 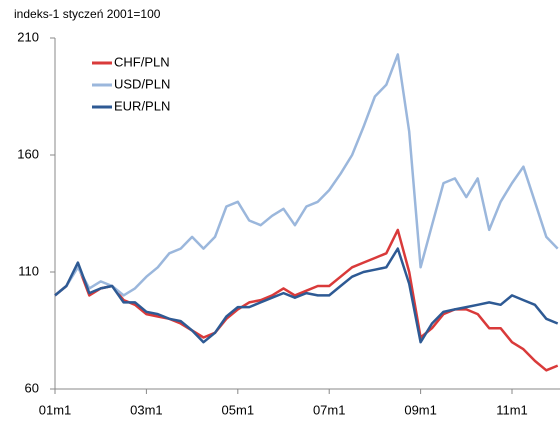 I want to click on x-tick-label: 09m1, so click(x=420, y=409).